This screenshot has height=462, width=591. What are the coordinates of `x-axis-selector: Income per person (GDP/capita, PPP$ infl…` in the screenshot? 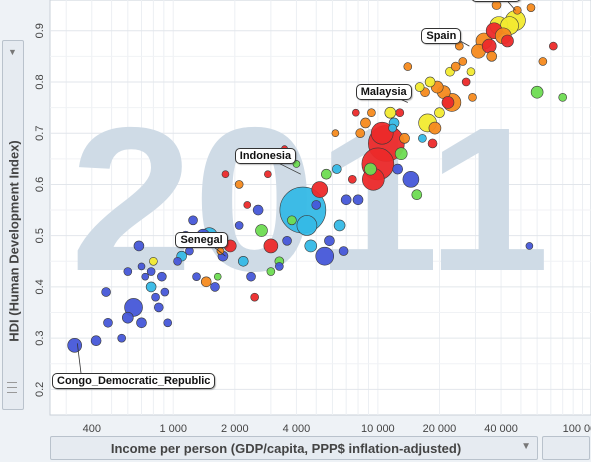 It's located at (294, 448).